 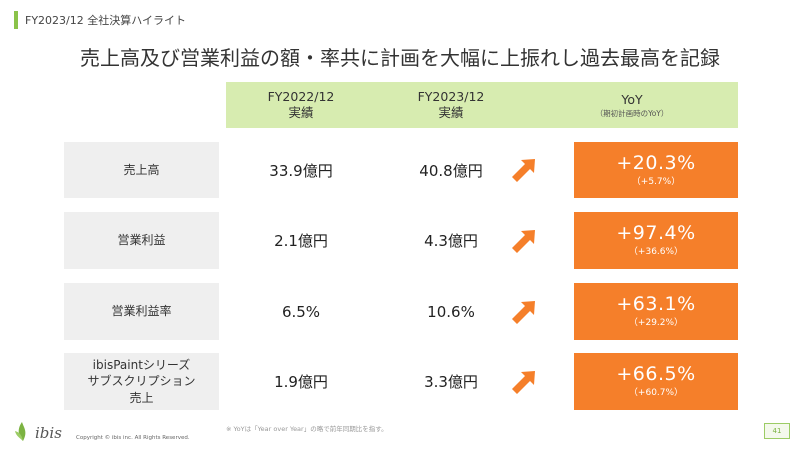 I want to click on column-header-fy2023-year: FY2023/12, so click(x=451, y=97).